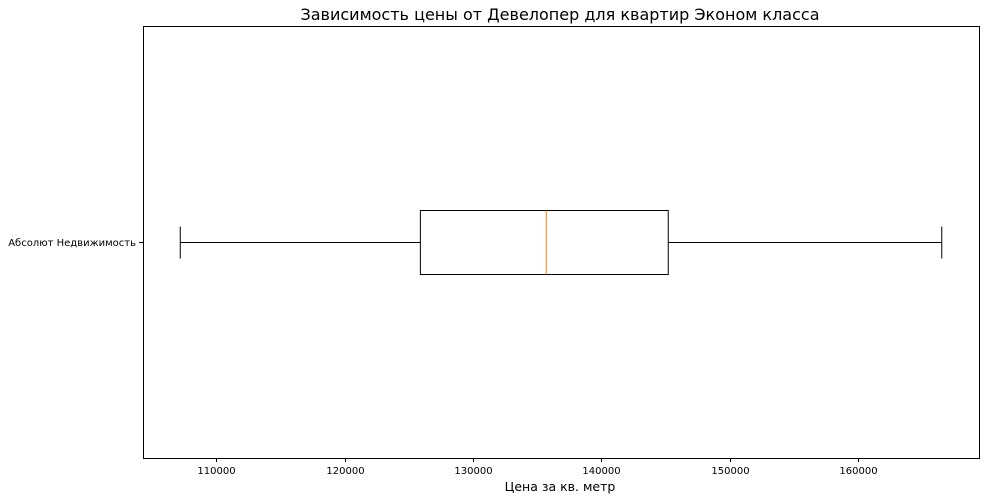 The width and height of the screenshot is (985, 501). What do you see at coordinates (216, 471) in the screenshot?
I see `x-tick-label: 110000` at bounding box center [216, 471].